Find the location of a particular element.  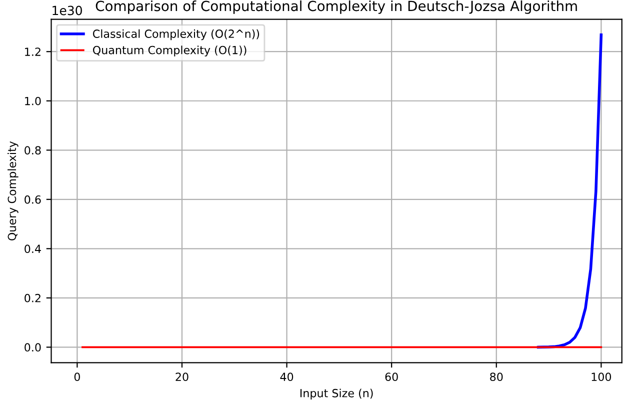

x-axis-title: Input Size (n) is located at coordinates (336, 394).